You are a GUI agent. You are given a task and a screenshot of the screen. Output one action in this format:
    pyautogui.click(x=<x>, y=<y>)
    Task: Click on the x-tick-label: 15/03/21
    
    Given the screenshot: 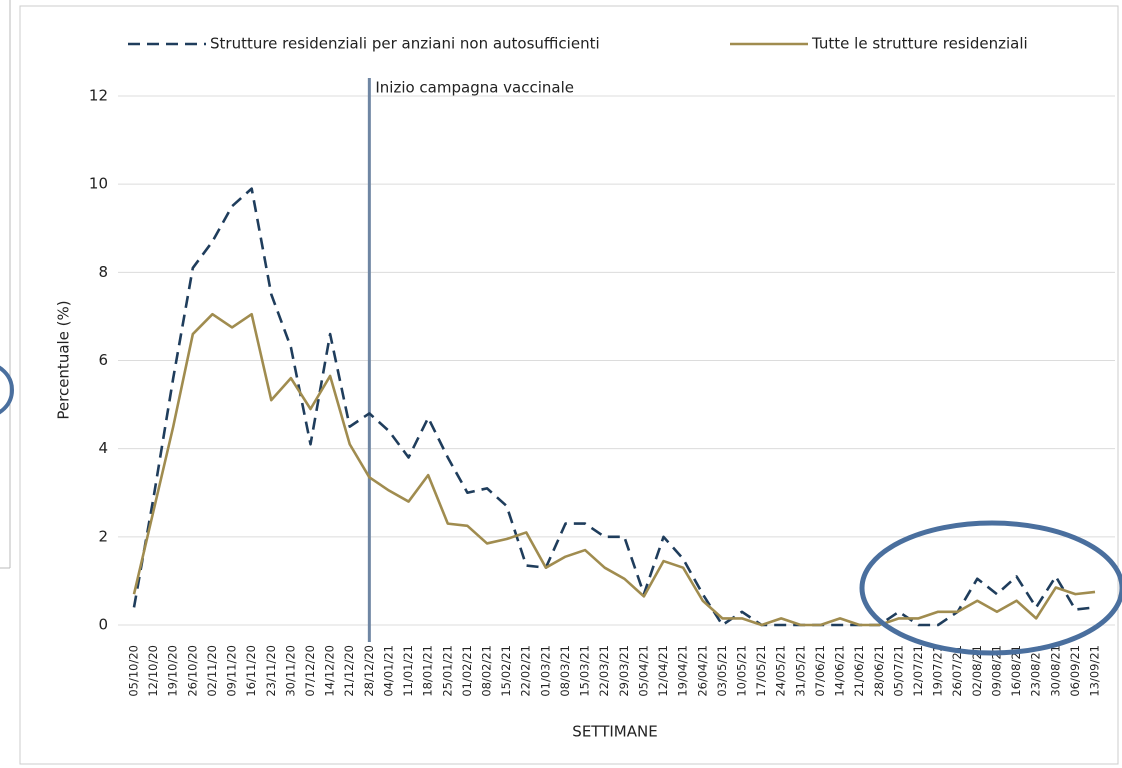 What is the action you would take?
    pyautogui.click(x=585, y=671)
    